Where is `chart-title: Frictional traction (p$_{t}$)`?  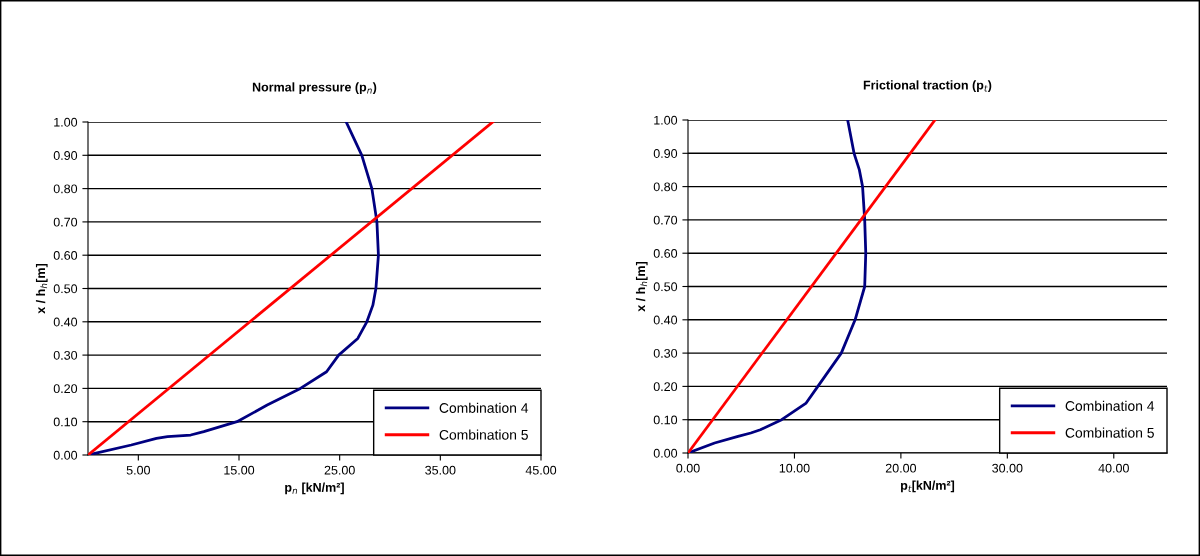
chart-title: Frictional traction (p$_{t}$) is located at coordinates (927, 86).